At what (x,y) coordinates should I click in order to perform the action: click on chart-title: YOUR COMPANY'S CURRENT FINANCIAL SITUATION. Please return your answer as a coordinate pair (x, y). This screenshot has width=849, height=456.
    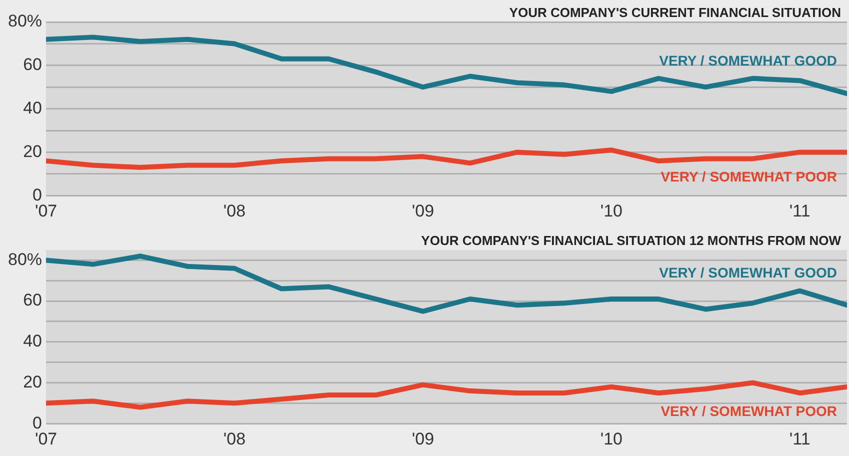
    Looking at the image, I should click on (675, 12).